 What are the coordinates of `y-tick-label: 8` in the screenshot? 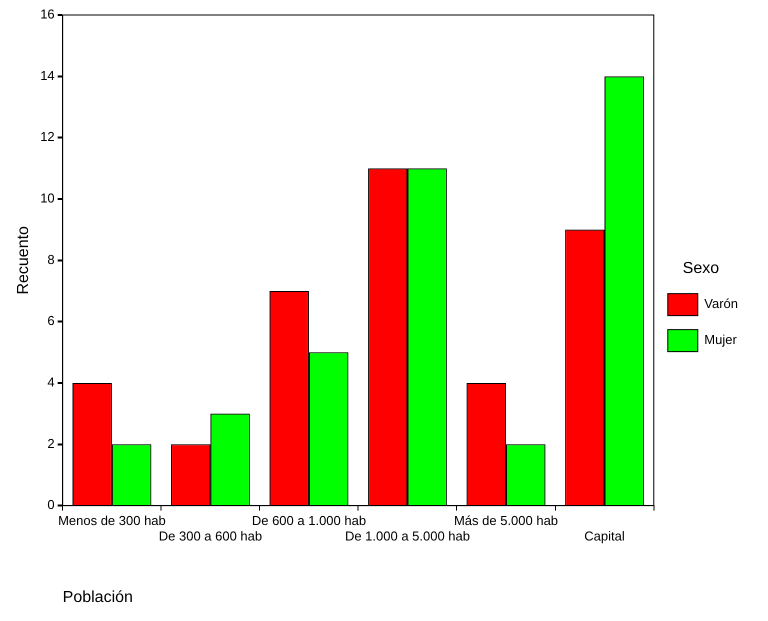 It's located at (51, 259).